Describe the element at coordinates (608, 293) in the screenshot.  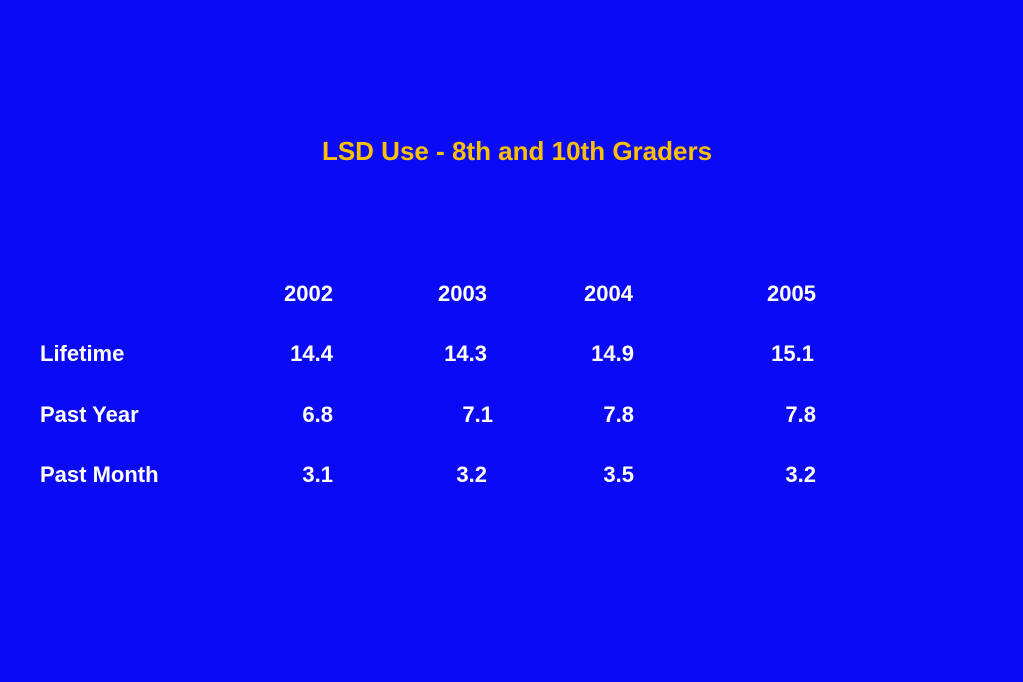
I see `column-header-2004: 2004` at that location.